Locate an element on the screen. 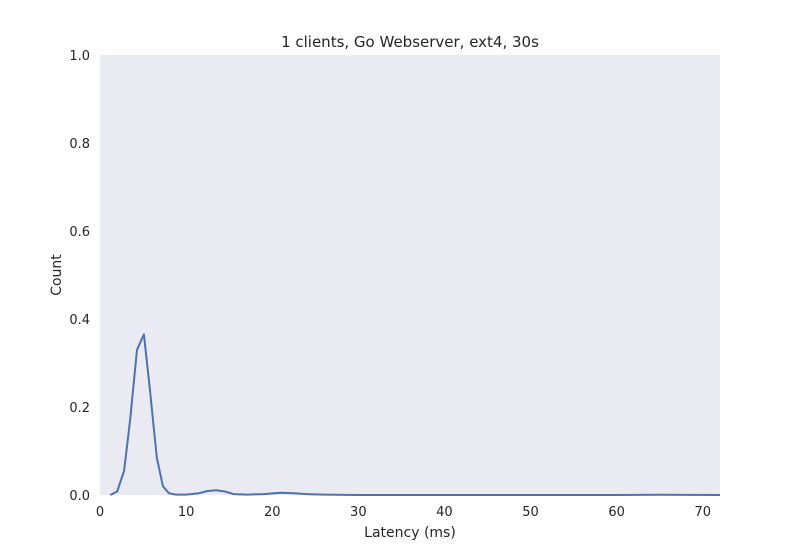 The height and width of the screenshot is (550, 800). y-tick-label: 0.8 is located at coordinates (79, 144).